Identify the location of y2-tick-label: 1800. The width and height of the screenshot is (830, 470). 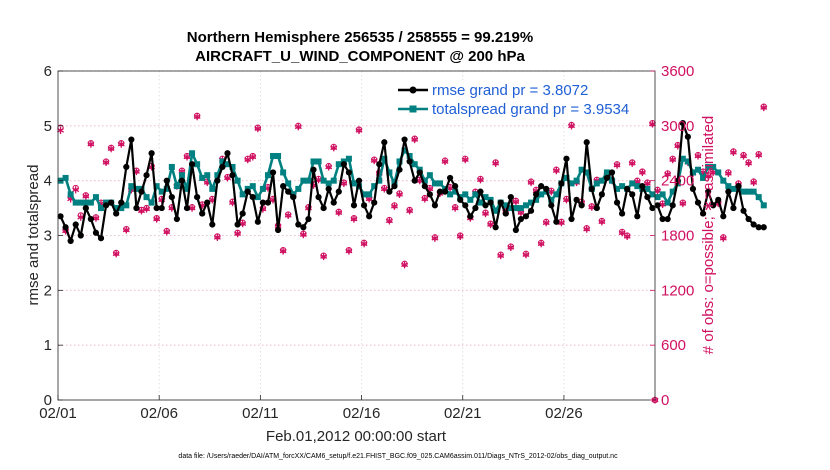
(677, 236).